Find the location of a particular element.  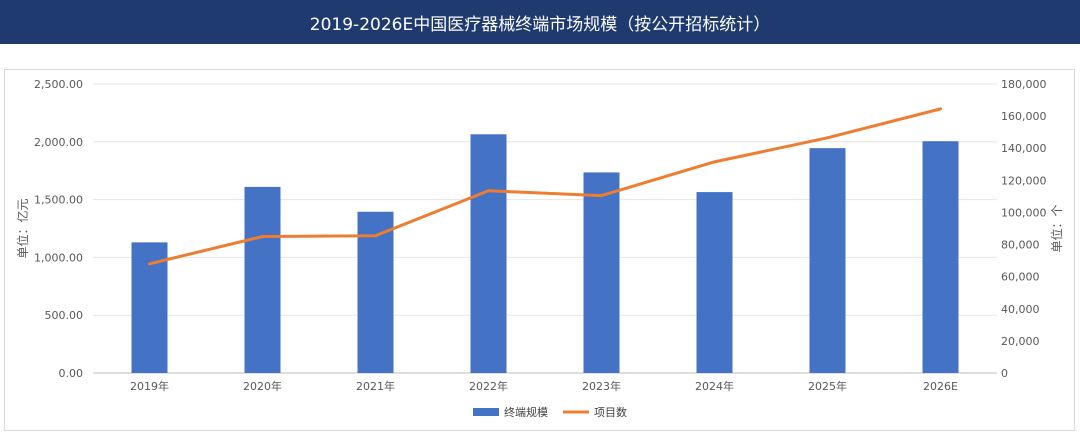

chart-title-bar: 2019-2026E中国医疗器械终端市场规模（按公开招标统计） is located at coordinates (540, 22).